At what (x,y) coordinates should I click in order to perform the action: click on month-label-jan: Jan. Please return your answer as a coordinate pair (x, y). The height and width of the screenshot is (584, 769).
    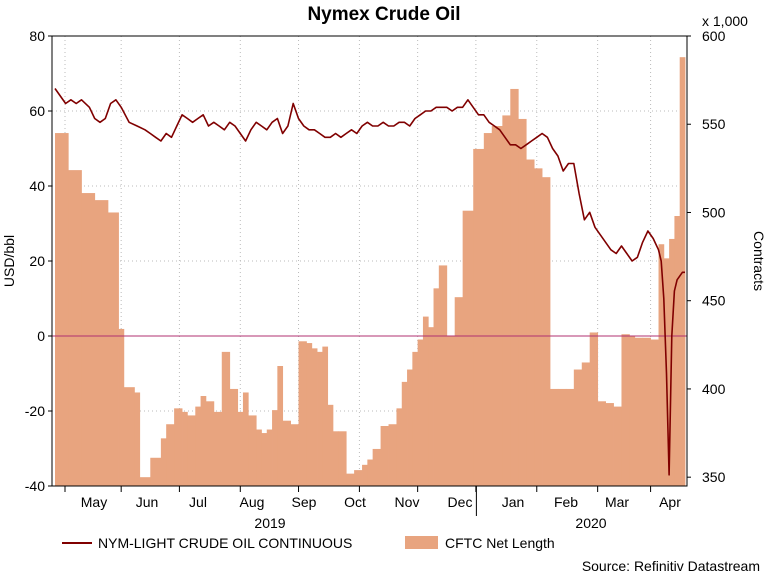
    Looking at the image, I should click on (513, 502).